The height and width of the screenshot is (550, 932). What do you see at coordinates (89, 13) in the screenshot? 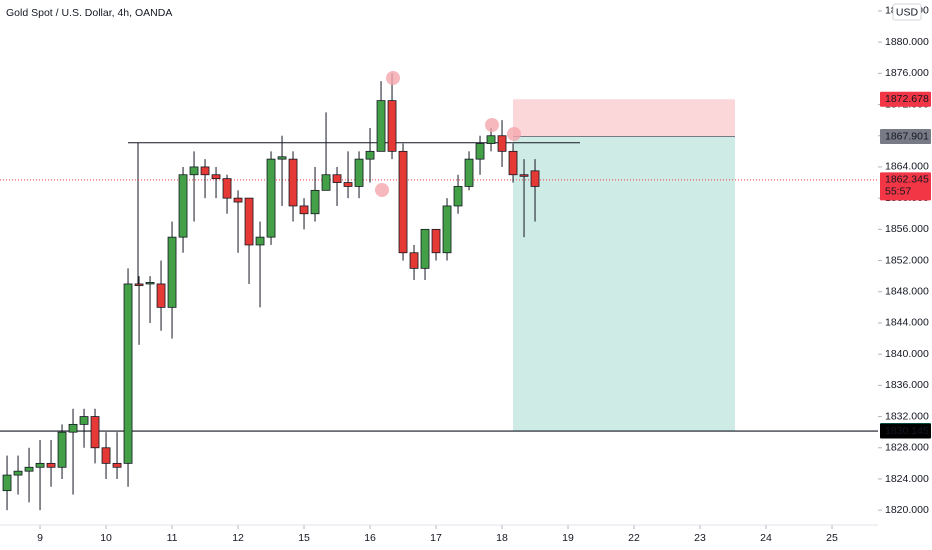
I see `chart-title: Gold Spot / U.S. Dollar, 4h, OANDA` at bounding box center [89, 13].